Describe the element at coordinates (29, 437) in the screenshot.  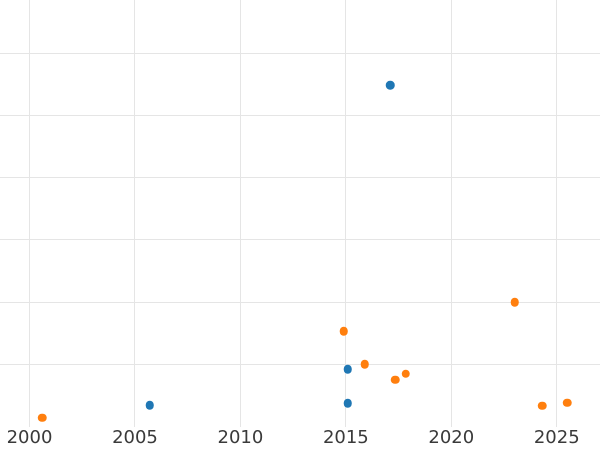
I see `x-tick-label: 2000` at that location.